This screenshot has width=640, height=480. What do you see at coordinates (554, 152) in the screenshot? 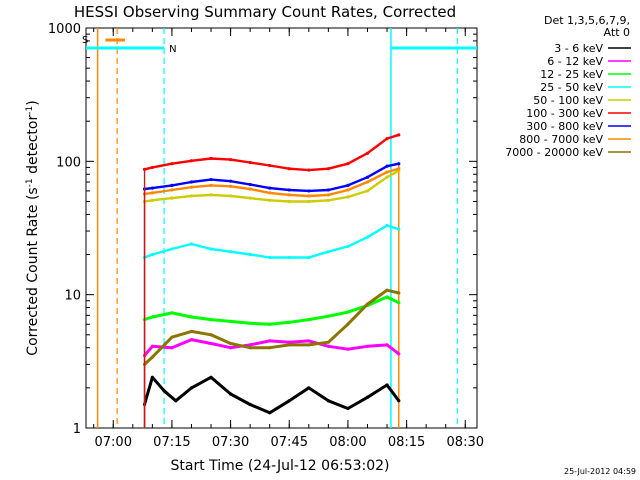
I see `legend-label: 7000 - 20000 keV` at bounding box center [554, 152].